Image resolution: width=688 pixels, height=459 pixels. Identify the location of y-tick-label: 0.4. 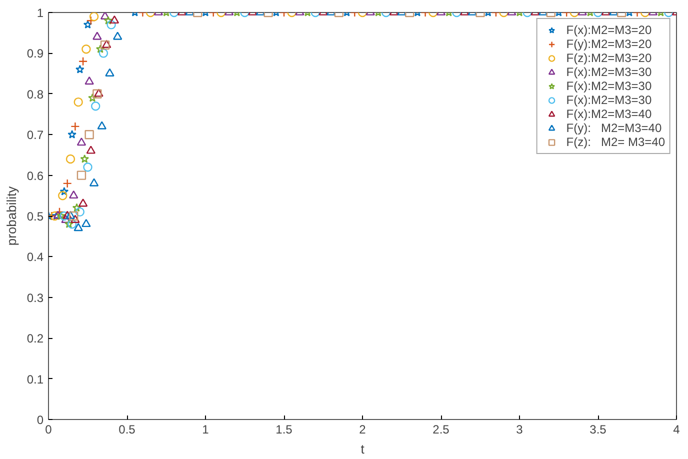
(35, 257).